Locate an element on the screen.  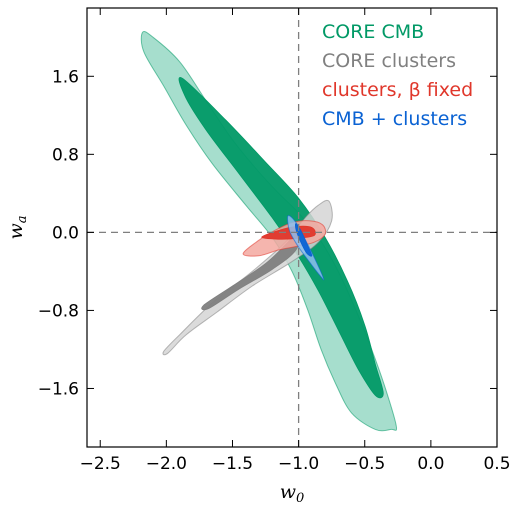
y-tick-label: −1.6 is located at coordinates (58, 389).